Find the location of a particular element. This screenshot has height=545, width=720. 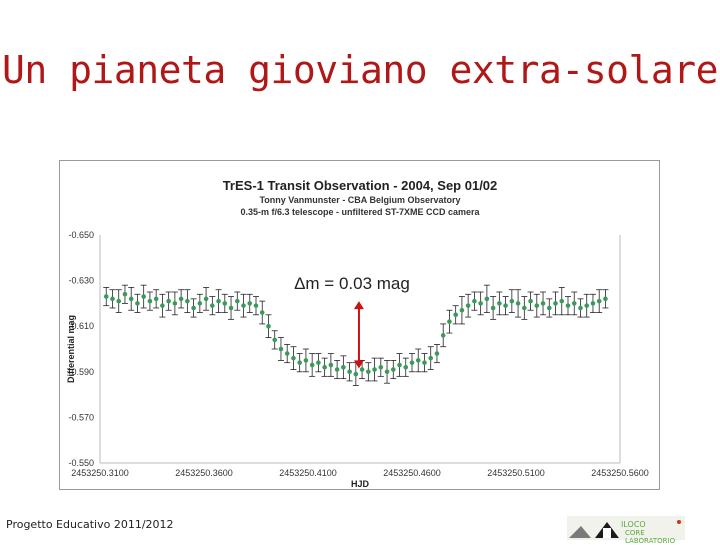

y-tick-labels: -0.650 -0.630 -0.610 -0.590 -0.570 -0.550 is located at coordinates (81, 349).